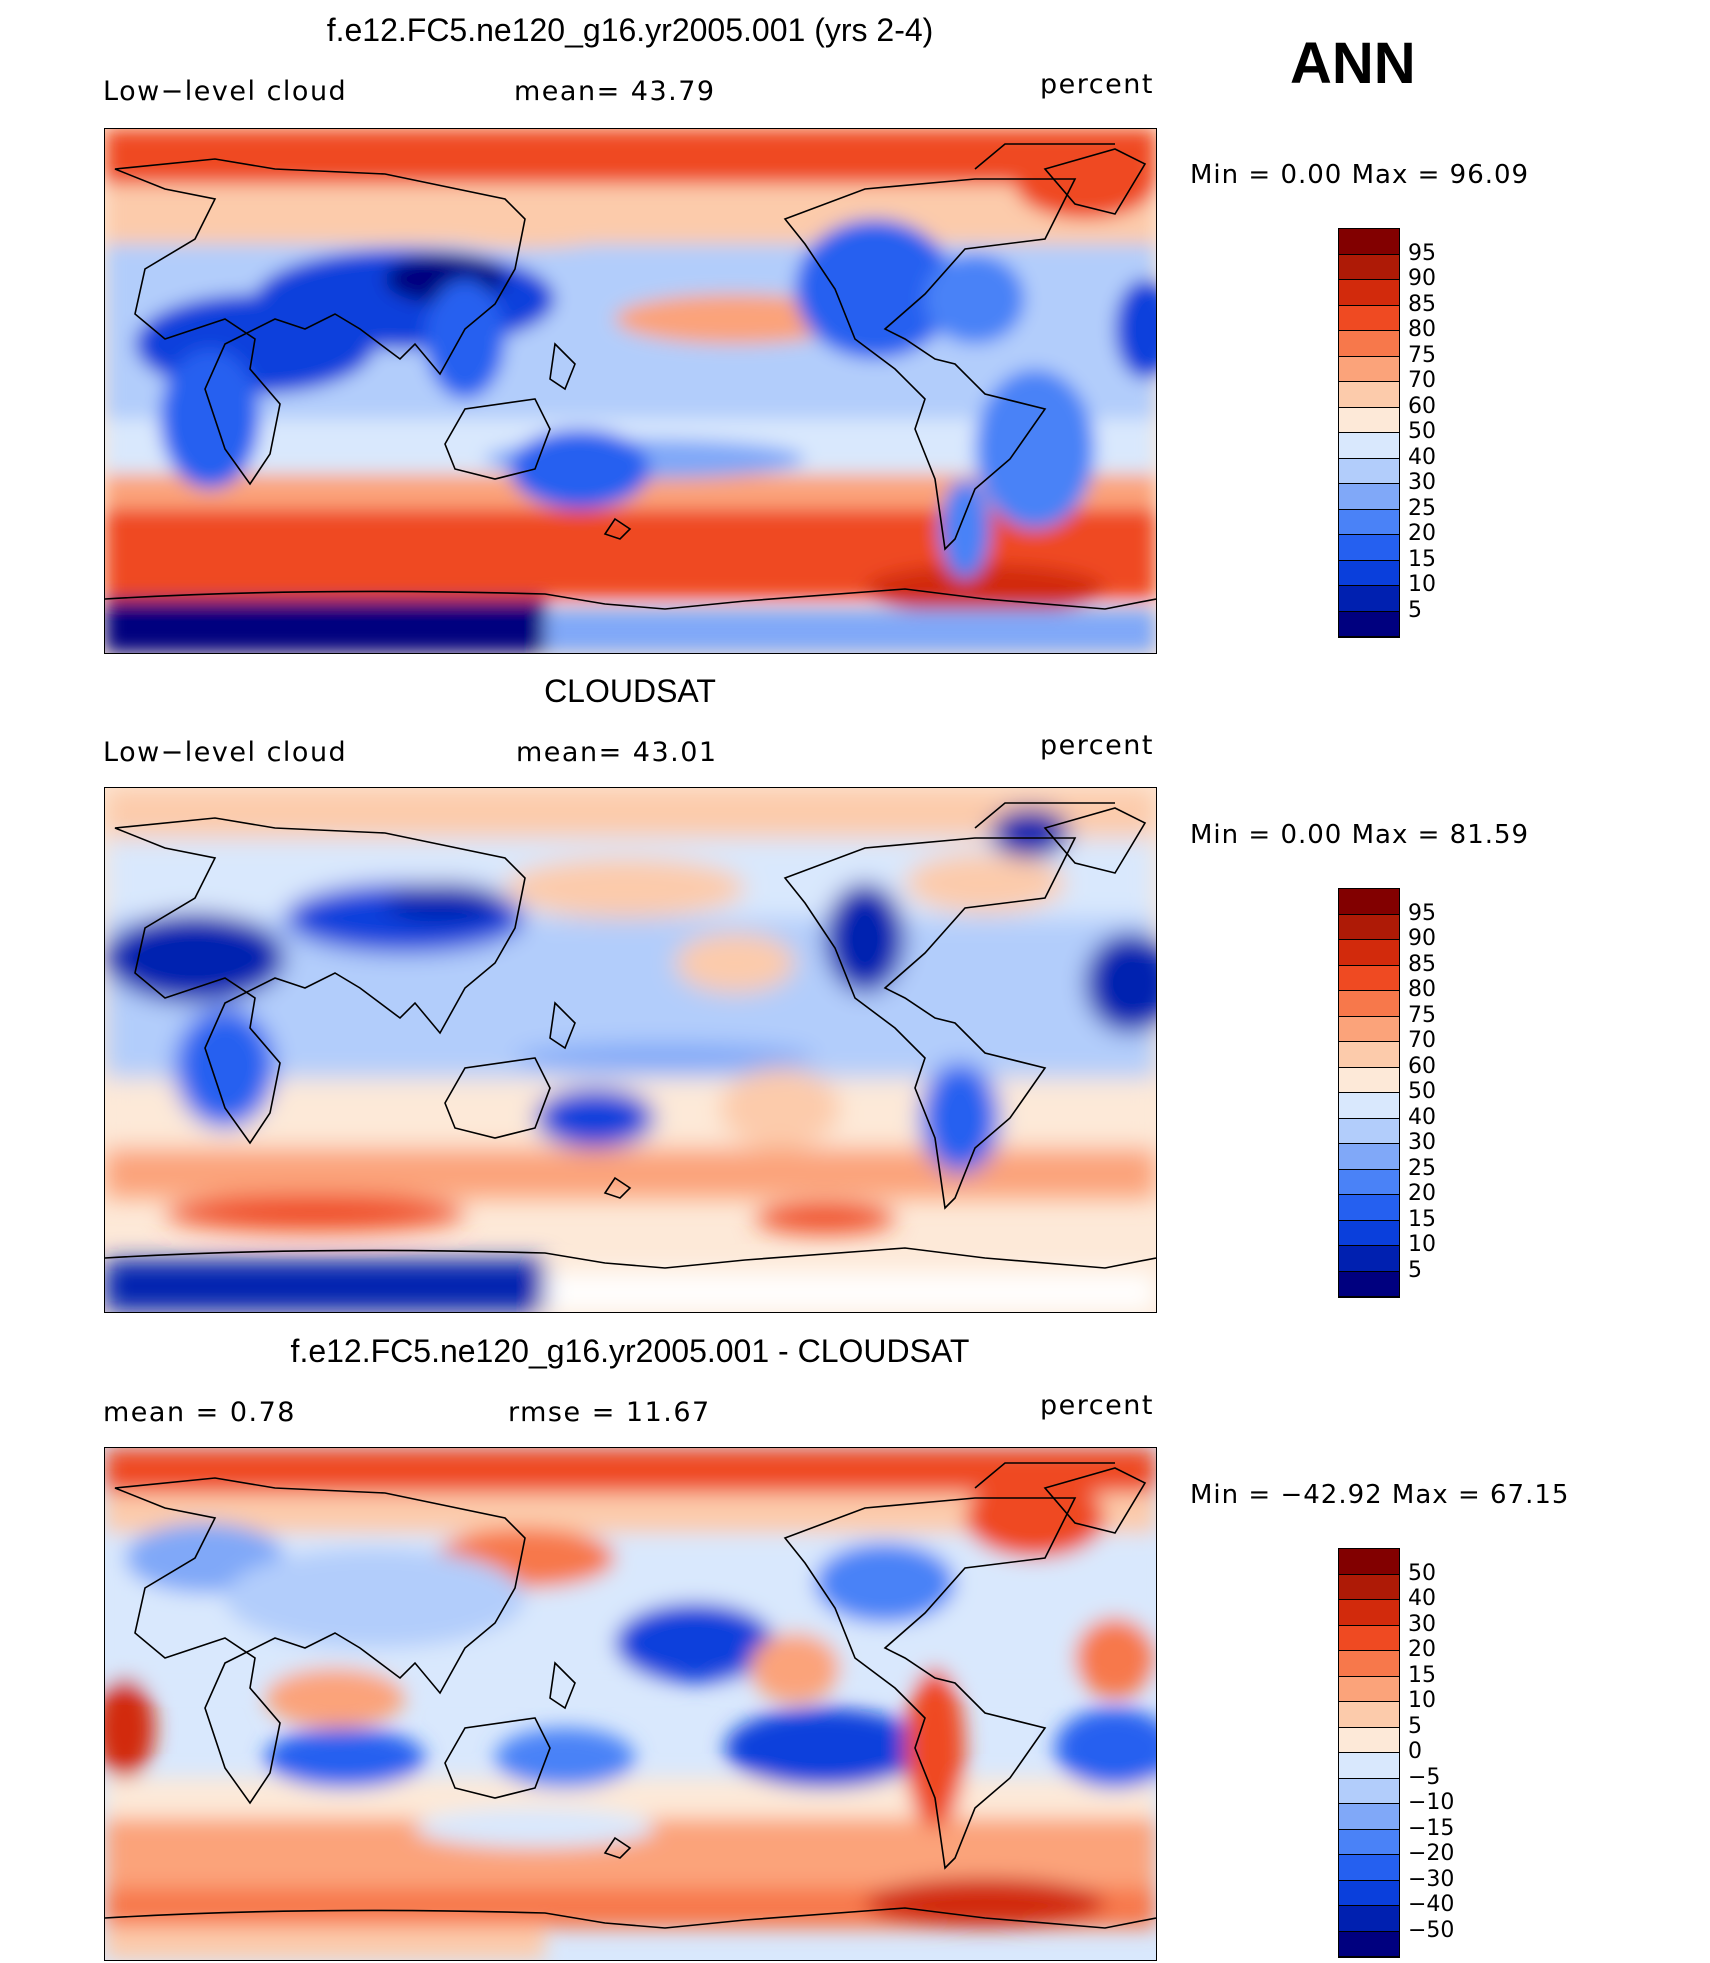 This screenshot has width=1710, height=1963. Describe the element at coordinates (1431, 1828) in the screenshot. I see `colorbar-tick-label: −15` at that location.